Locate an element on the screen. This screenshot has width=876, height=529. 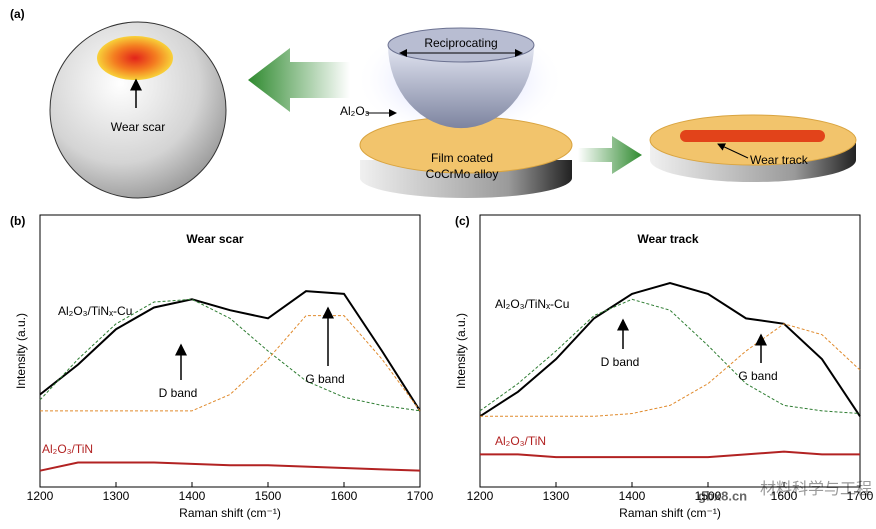
chart-title: Wear scar is located at coordinates (214, 239).